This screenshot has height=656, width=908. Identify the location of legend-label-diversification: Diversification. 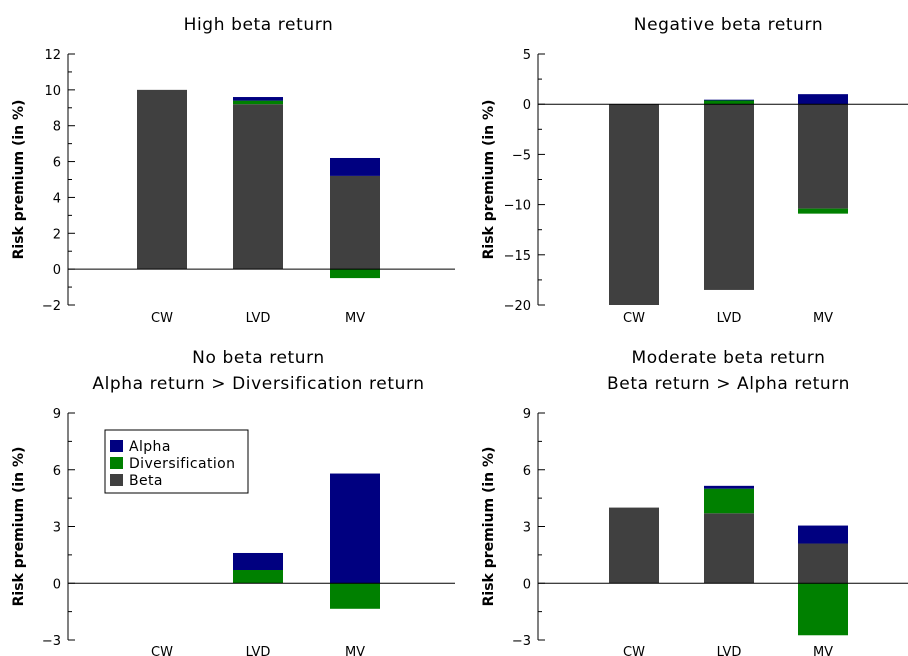
(182, 464).